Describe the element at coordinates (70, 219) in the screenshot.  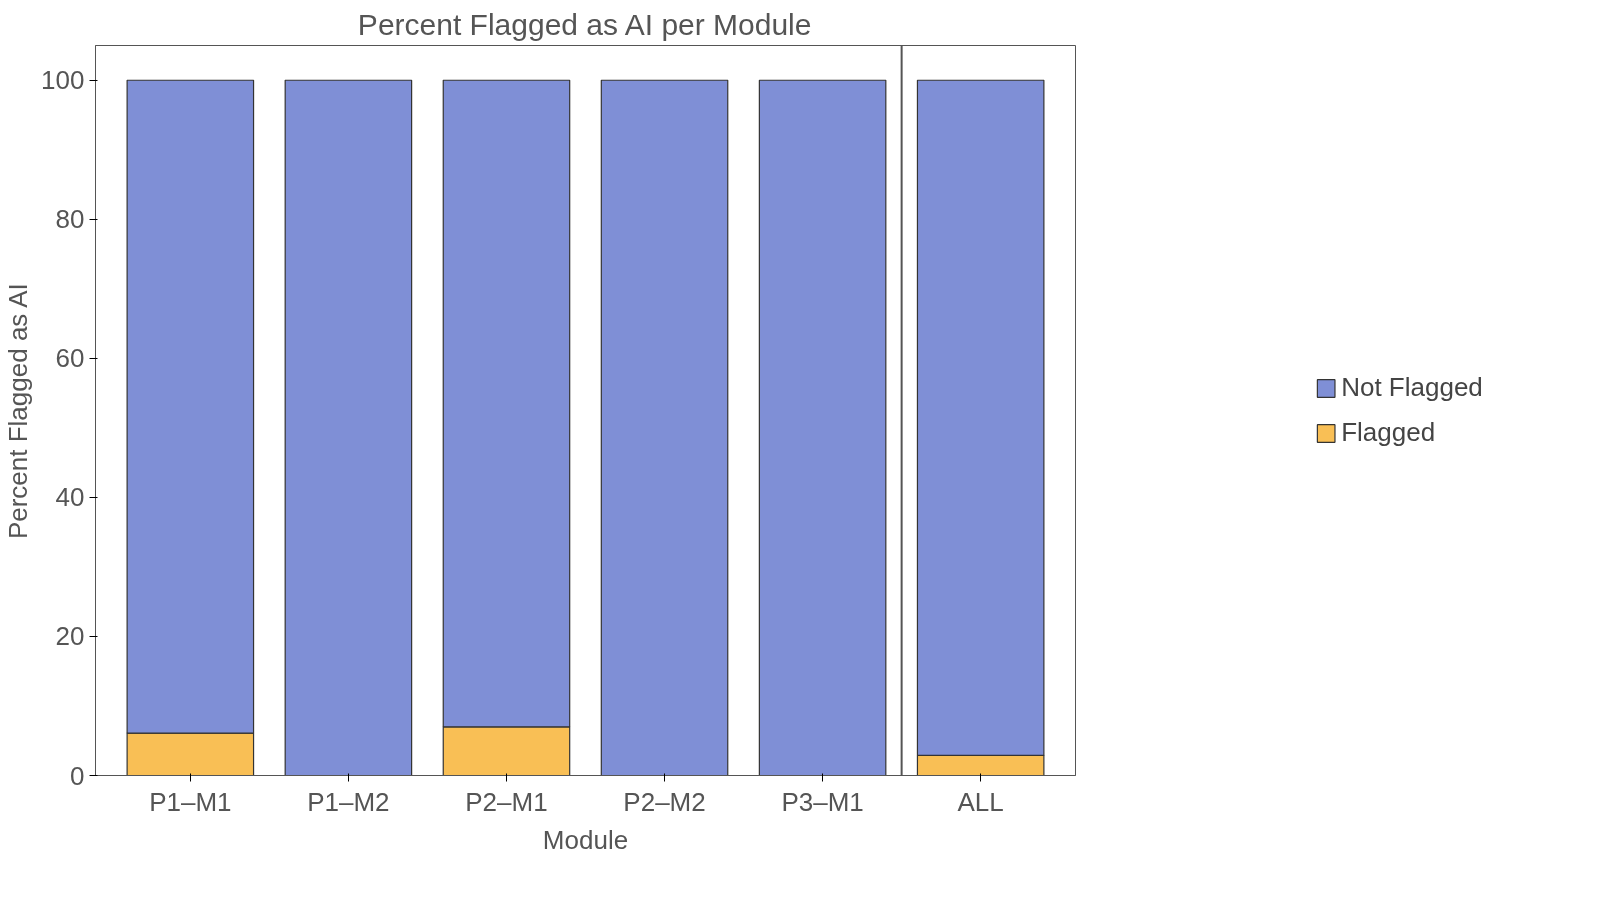
I see `y-tick-label: 80` at that location.